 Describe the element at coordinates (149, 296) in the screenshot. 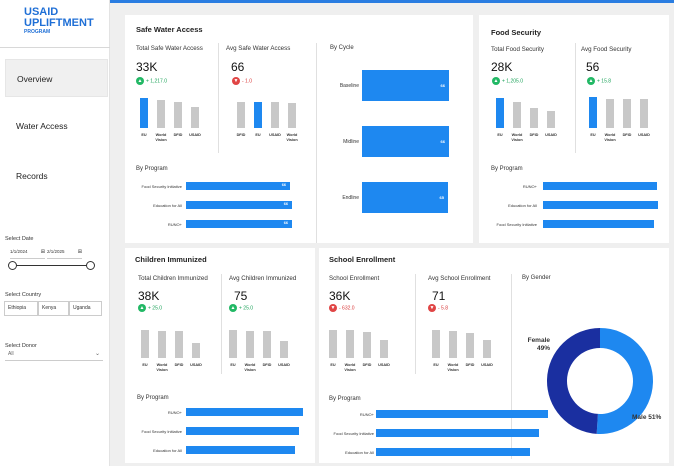

I see `kpi-value: 38K` at that location.